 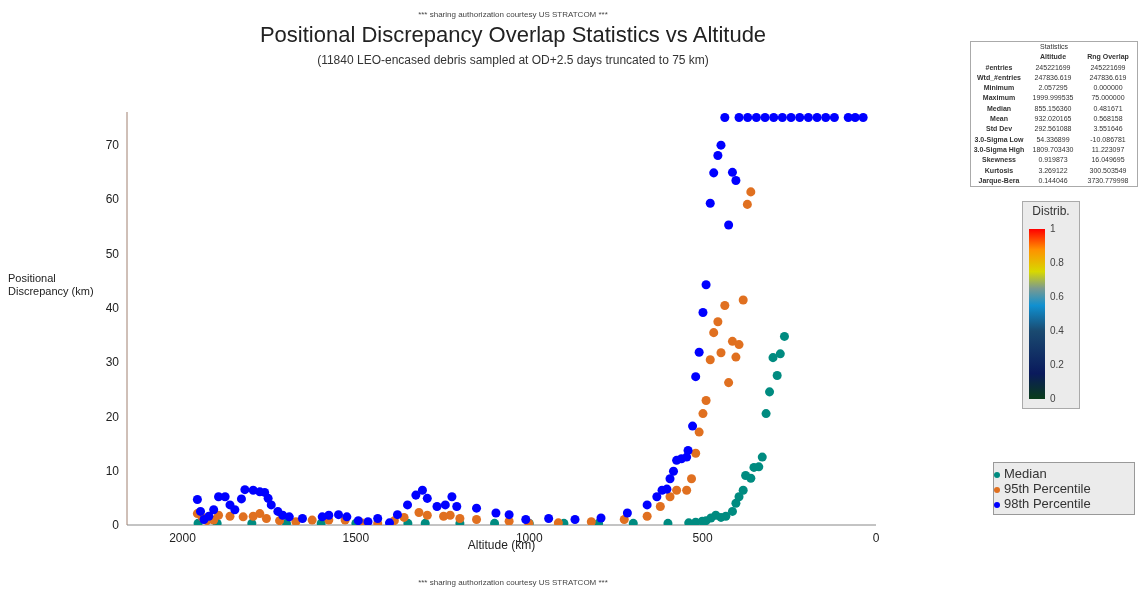 What do you see at coordinates (1053, 399) in the screenshot?
I see `color-bar-label: 0` at bounding box center [1053, 399].